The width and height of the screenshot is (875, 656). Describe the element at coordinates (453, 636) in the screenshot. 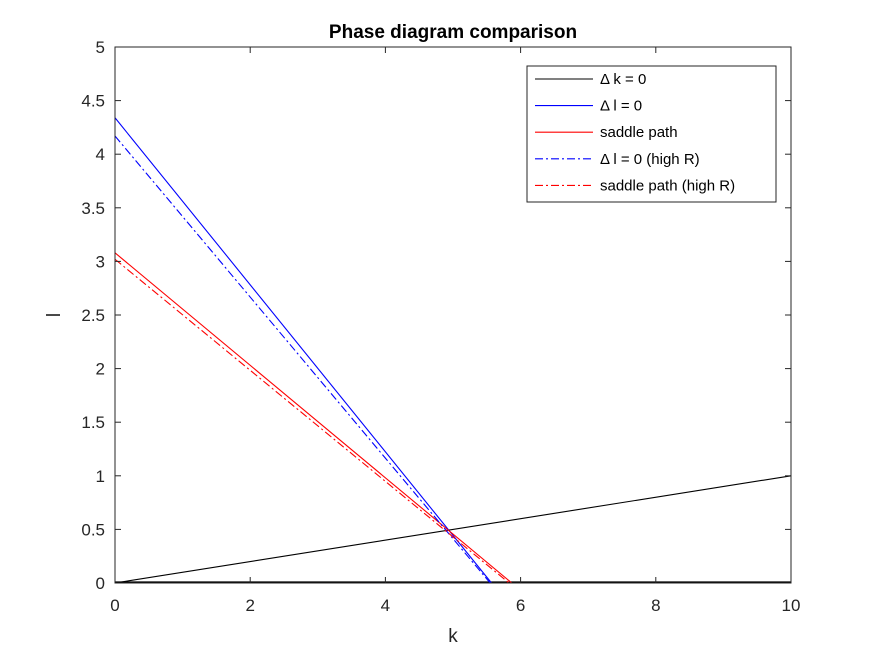

I see `x-axis-label: k` at that location.